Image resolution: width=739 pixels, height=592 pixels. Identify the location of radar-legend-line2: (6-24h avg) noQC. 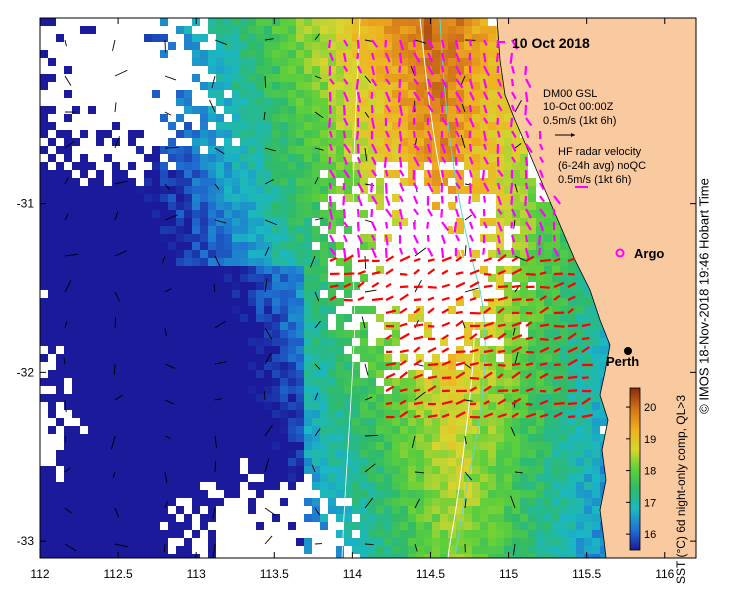
(602, 166).